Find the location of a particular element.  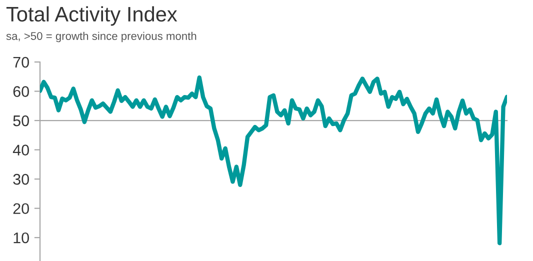

y-tick-label: 60 is located at coordinates (21, 91).